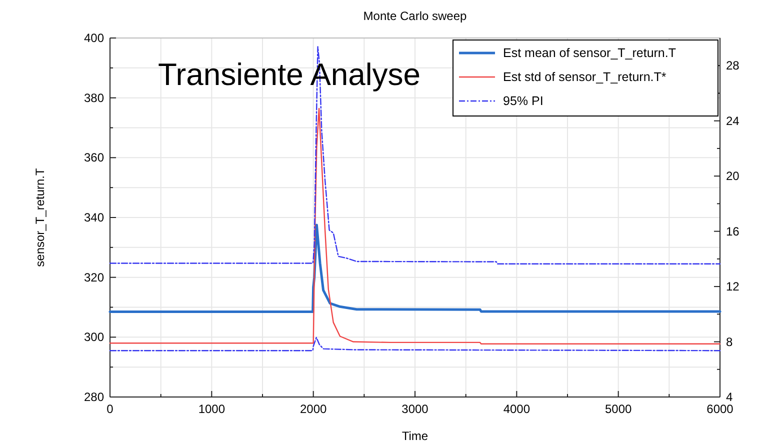  What do you see at coordinates (110, 409) in the screenshot?
I see `x-tick-label: 0` at bounding box center [110, 409].